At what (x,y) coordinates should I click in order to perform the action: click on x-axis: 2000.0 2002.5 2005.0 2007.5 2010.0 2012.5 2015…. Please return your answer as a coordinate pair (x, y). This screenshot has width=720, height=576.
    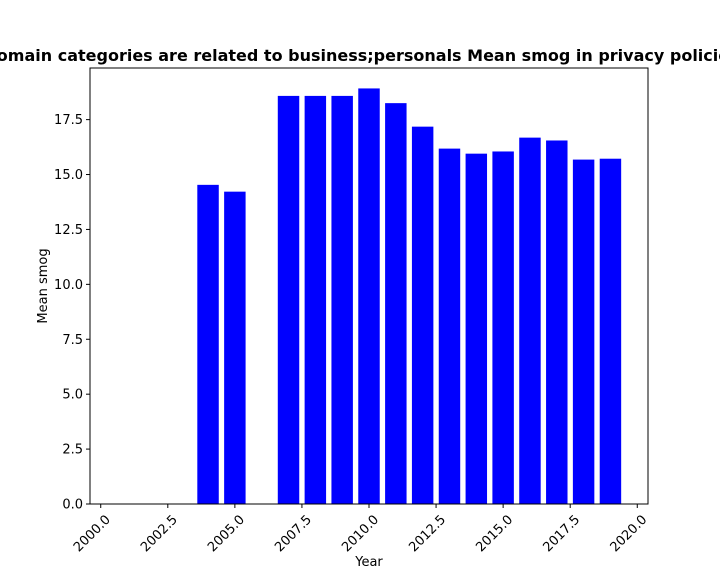
    Looking at the image, I should click on (360, 529).